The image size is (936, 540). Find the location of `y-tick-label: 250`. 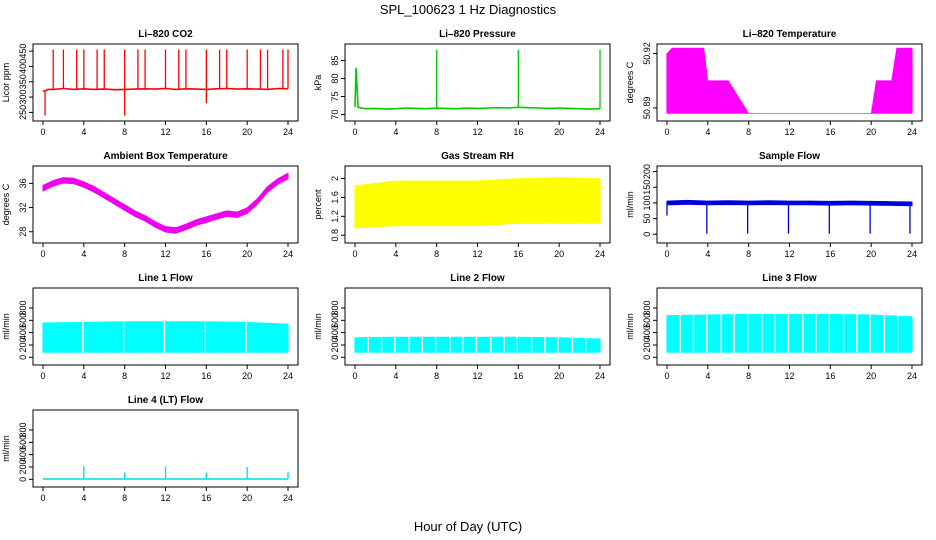

y-tick-label: 250 is located at coordinates (23, 112).